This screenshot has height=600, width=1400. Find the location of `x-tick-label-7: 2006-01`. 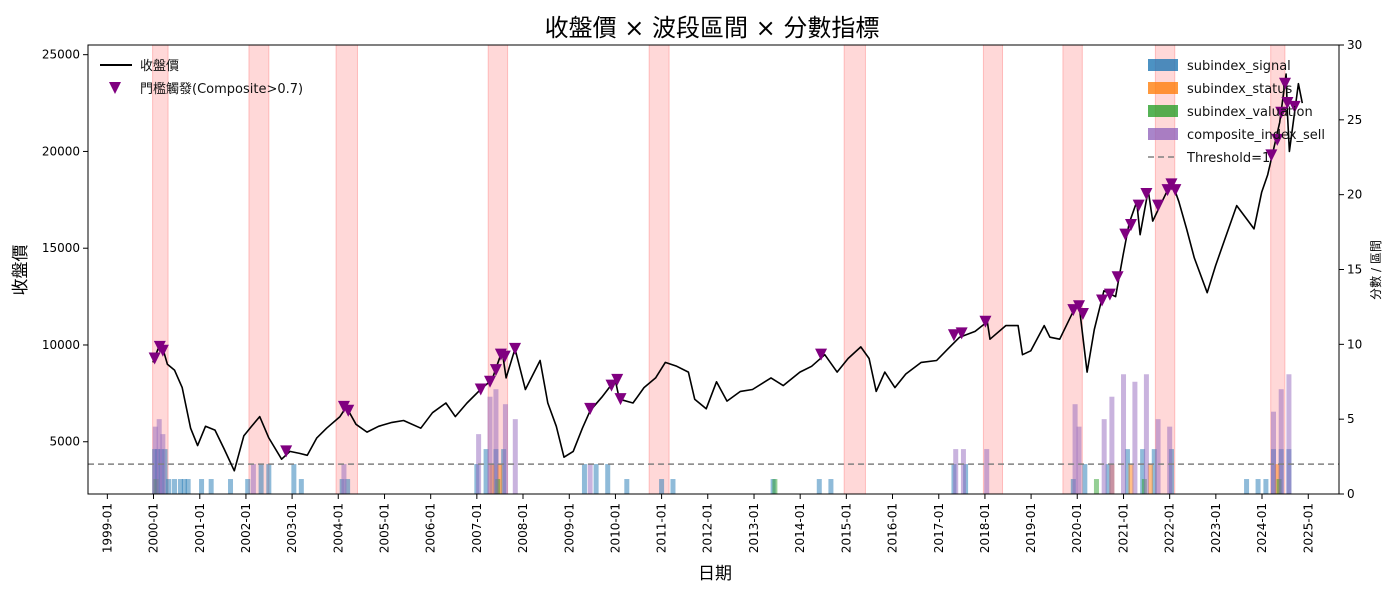

x-tick-label-7: 2006-01 is located at coordinates (431, 528).